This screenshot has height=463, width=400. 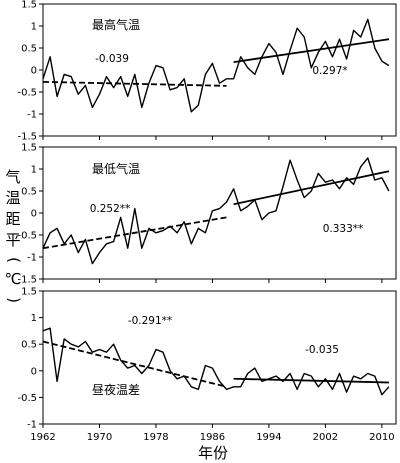 What do you see at coordinates (12, 240) in the screenshot?
I see `y-axis-label-char: 平` at bounding box center [12, 240].